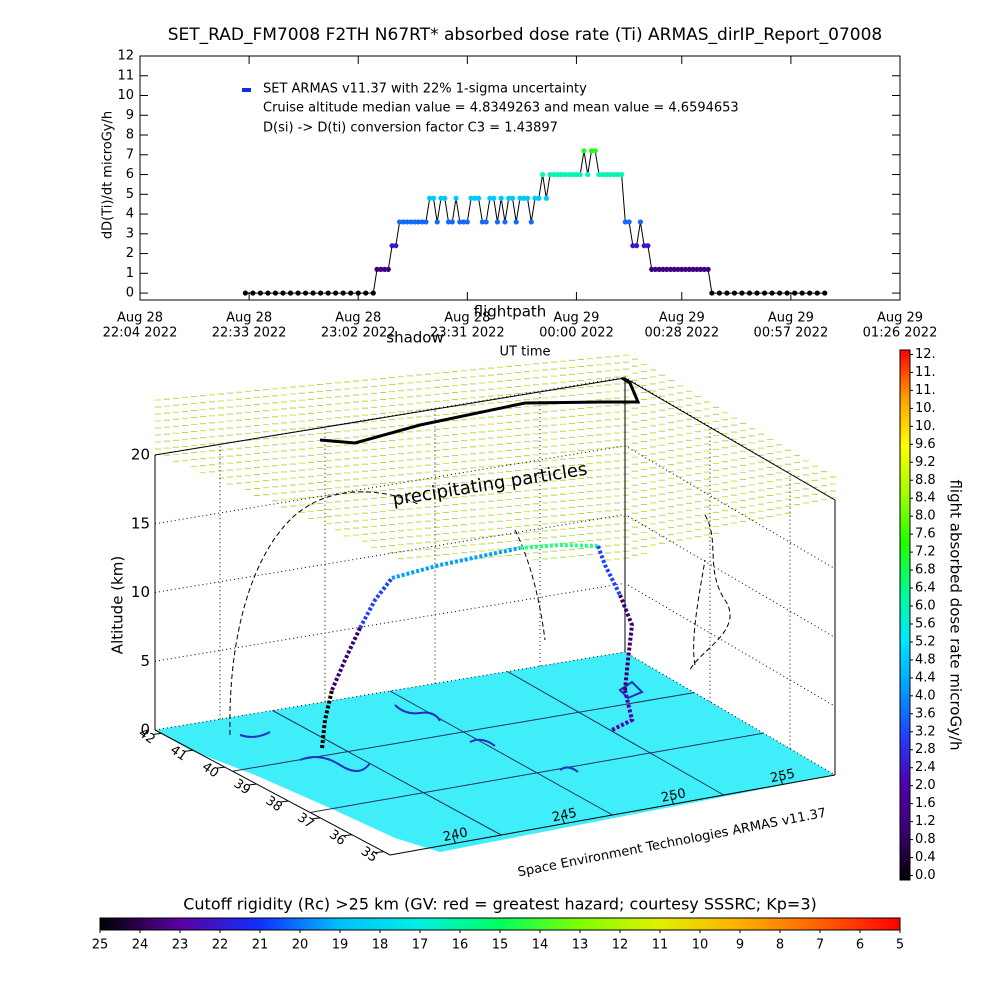  I want to click on grid-line, so click(495, 438).